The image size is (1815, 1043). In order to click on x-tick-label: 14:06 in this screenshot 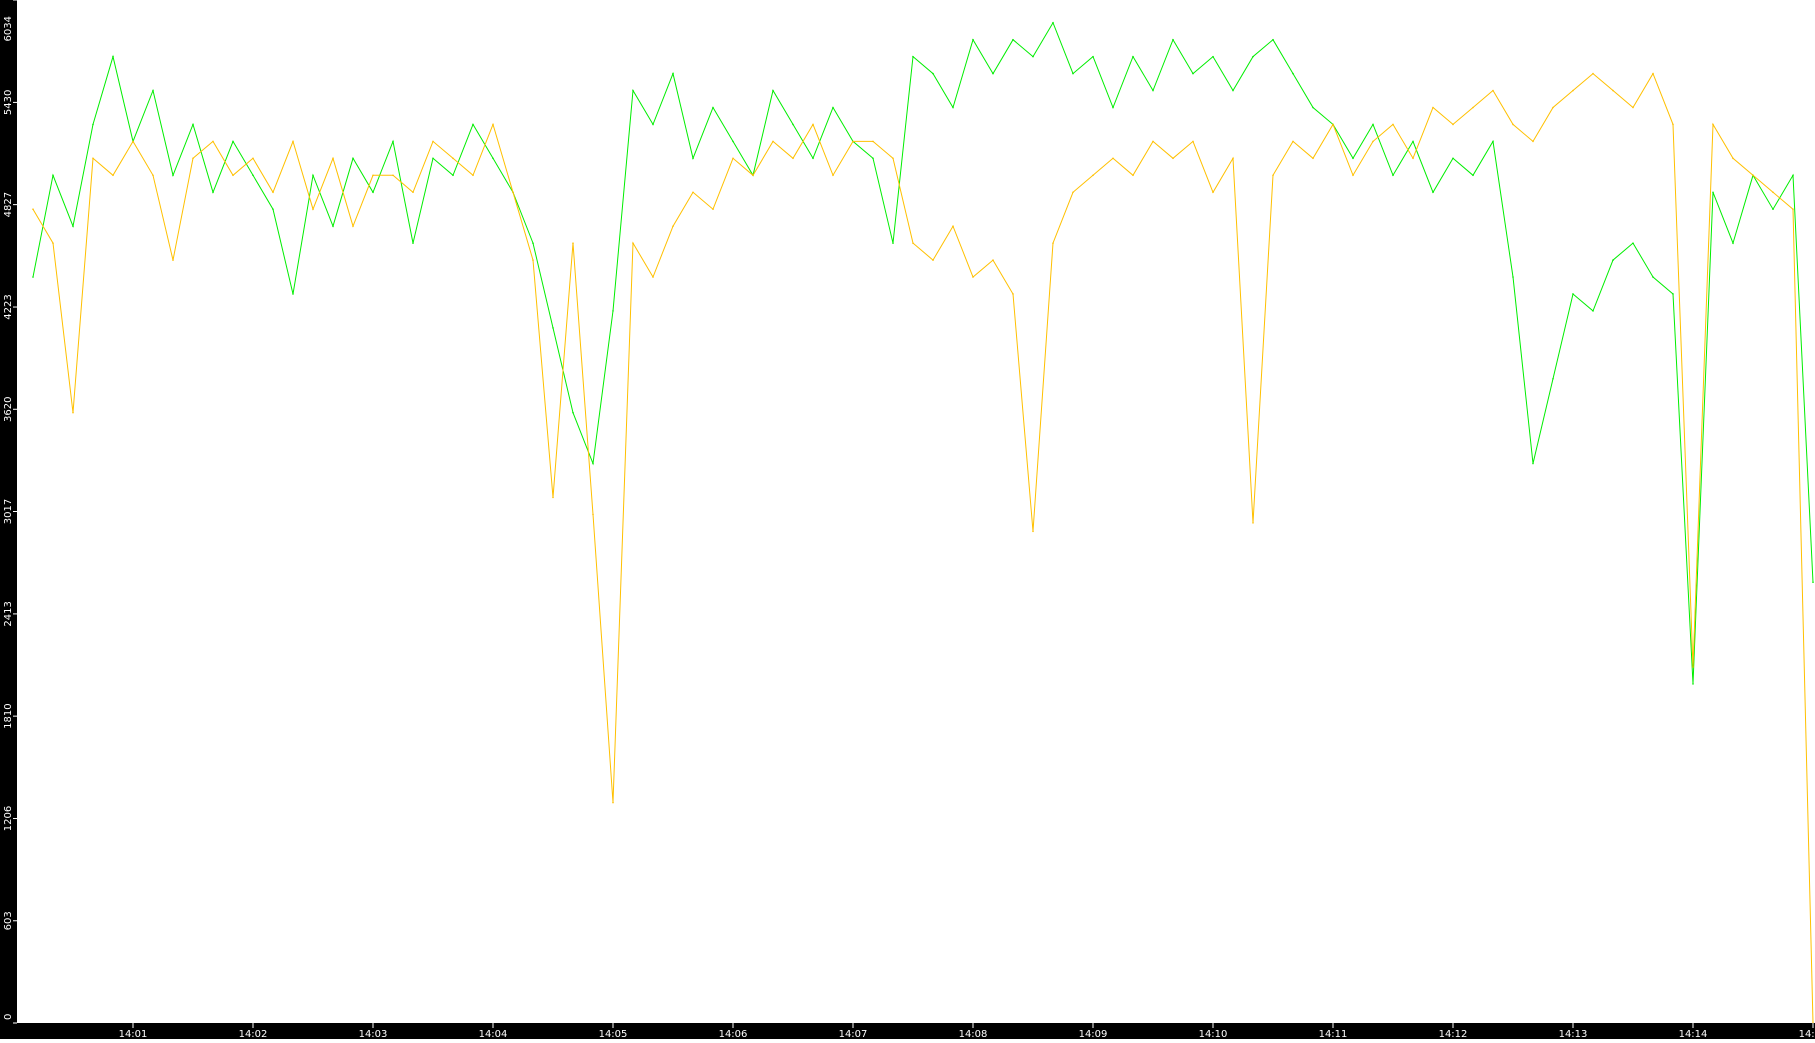, I will do `click(733, 1034)`.